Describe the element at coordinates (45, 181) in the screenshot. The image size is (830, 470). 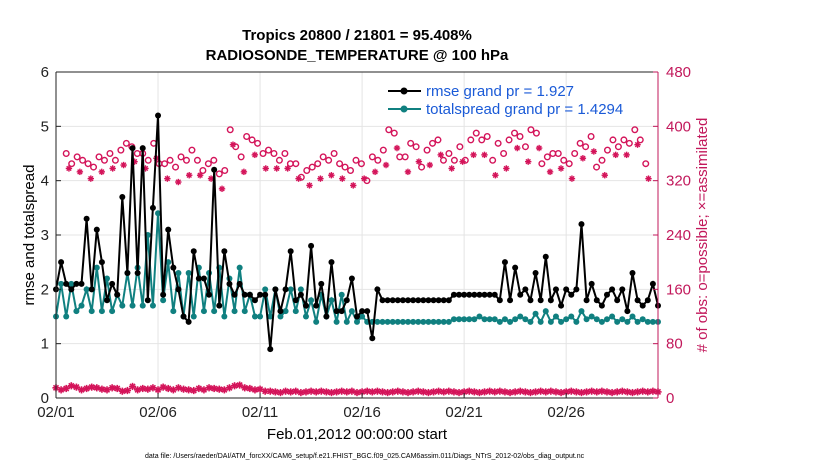
I see `y-left-tick-label: 4` at that location.